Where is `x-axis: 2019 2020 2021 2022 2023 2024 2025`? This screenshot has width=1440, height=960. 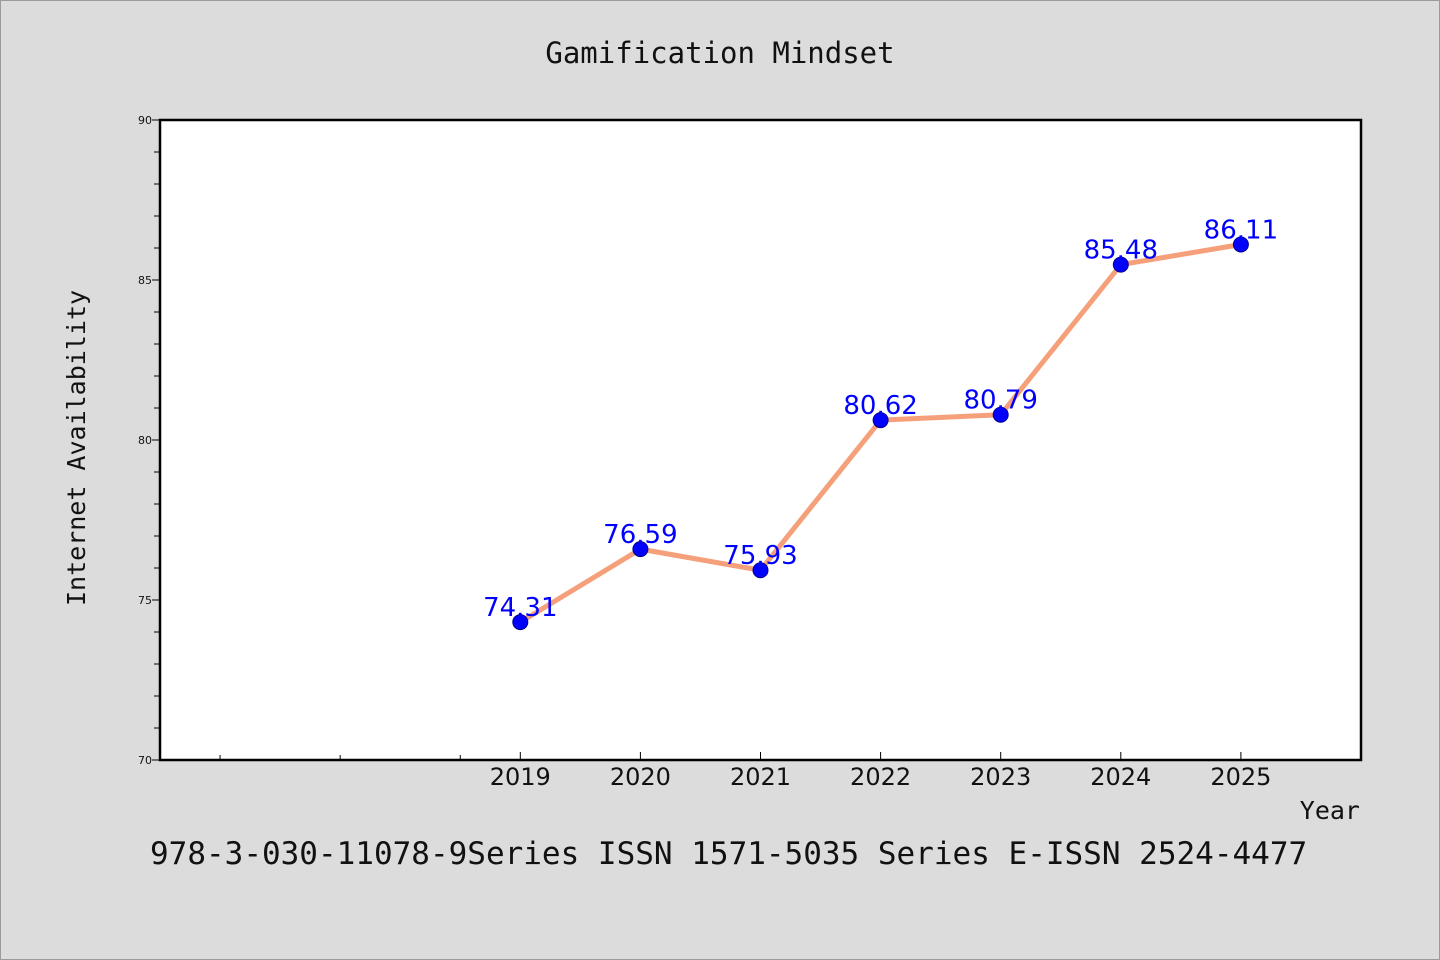 x-axis: 2019 2020 2021 2022 2023 2024 2025 is located at coordinates (745, 771).